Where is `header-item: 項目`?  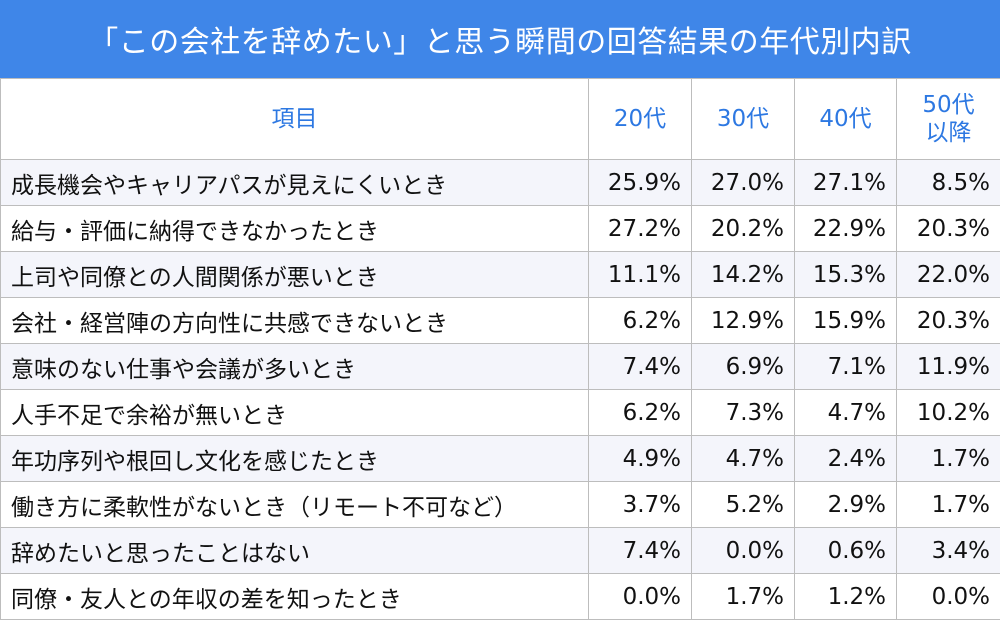
header-item: 項目 is located at coordinates (295, 119).